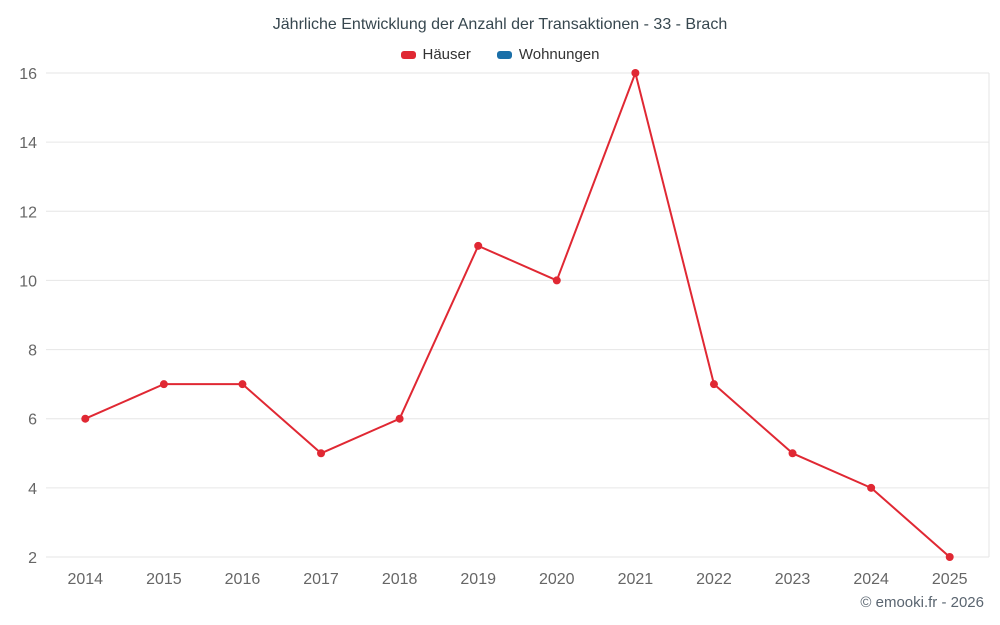 This screenshot has height=625, width=1000. What do you see at coordinates (243, 579) in the screenshot?
I see `svg-text: 2016` at bounding box center [243, 579].